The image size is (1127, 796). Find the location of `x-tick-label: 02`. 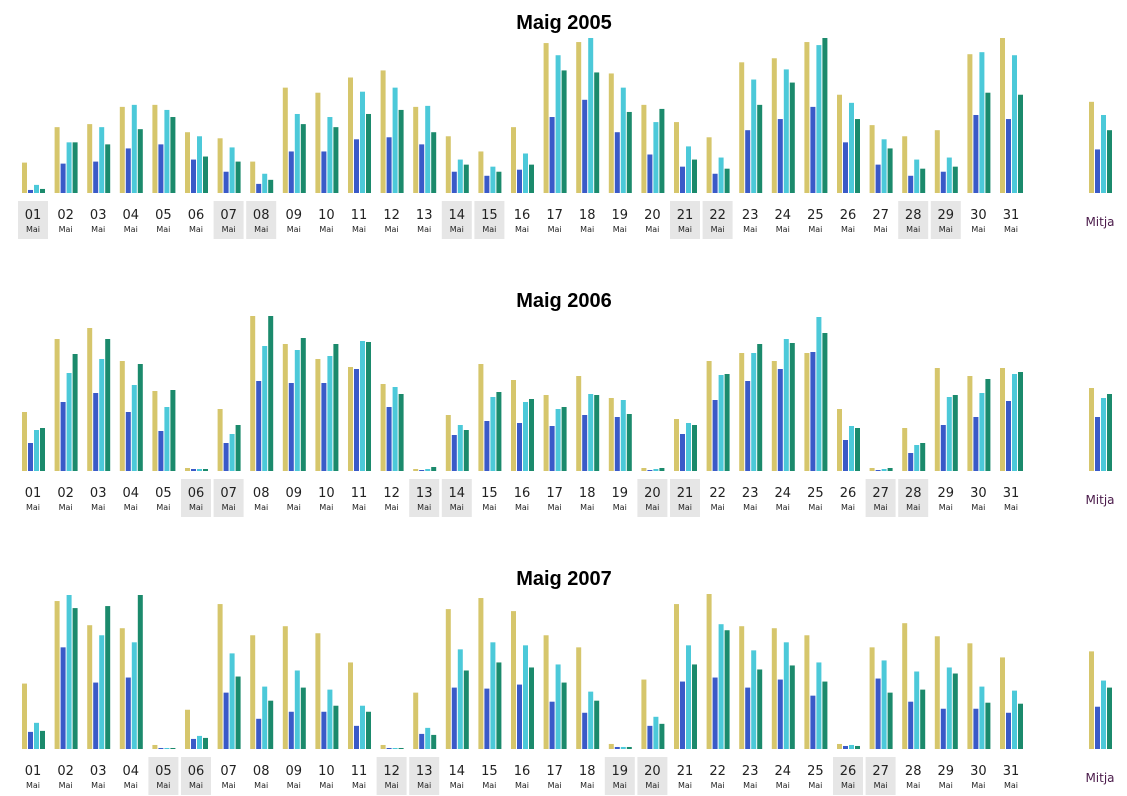

x-tick-label: 02 is located at coordinates (65, 215).